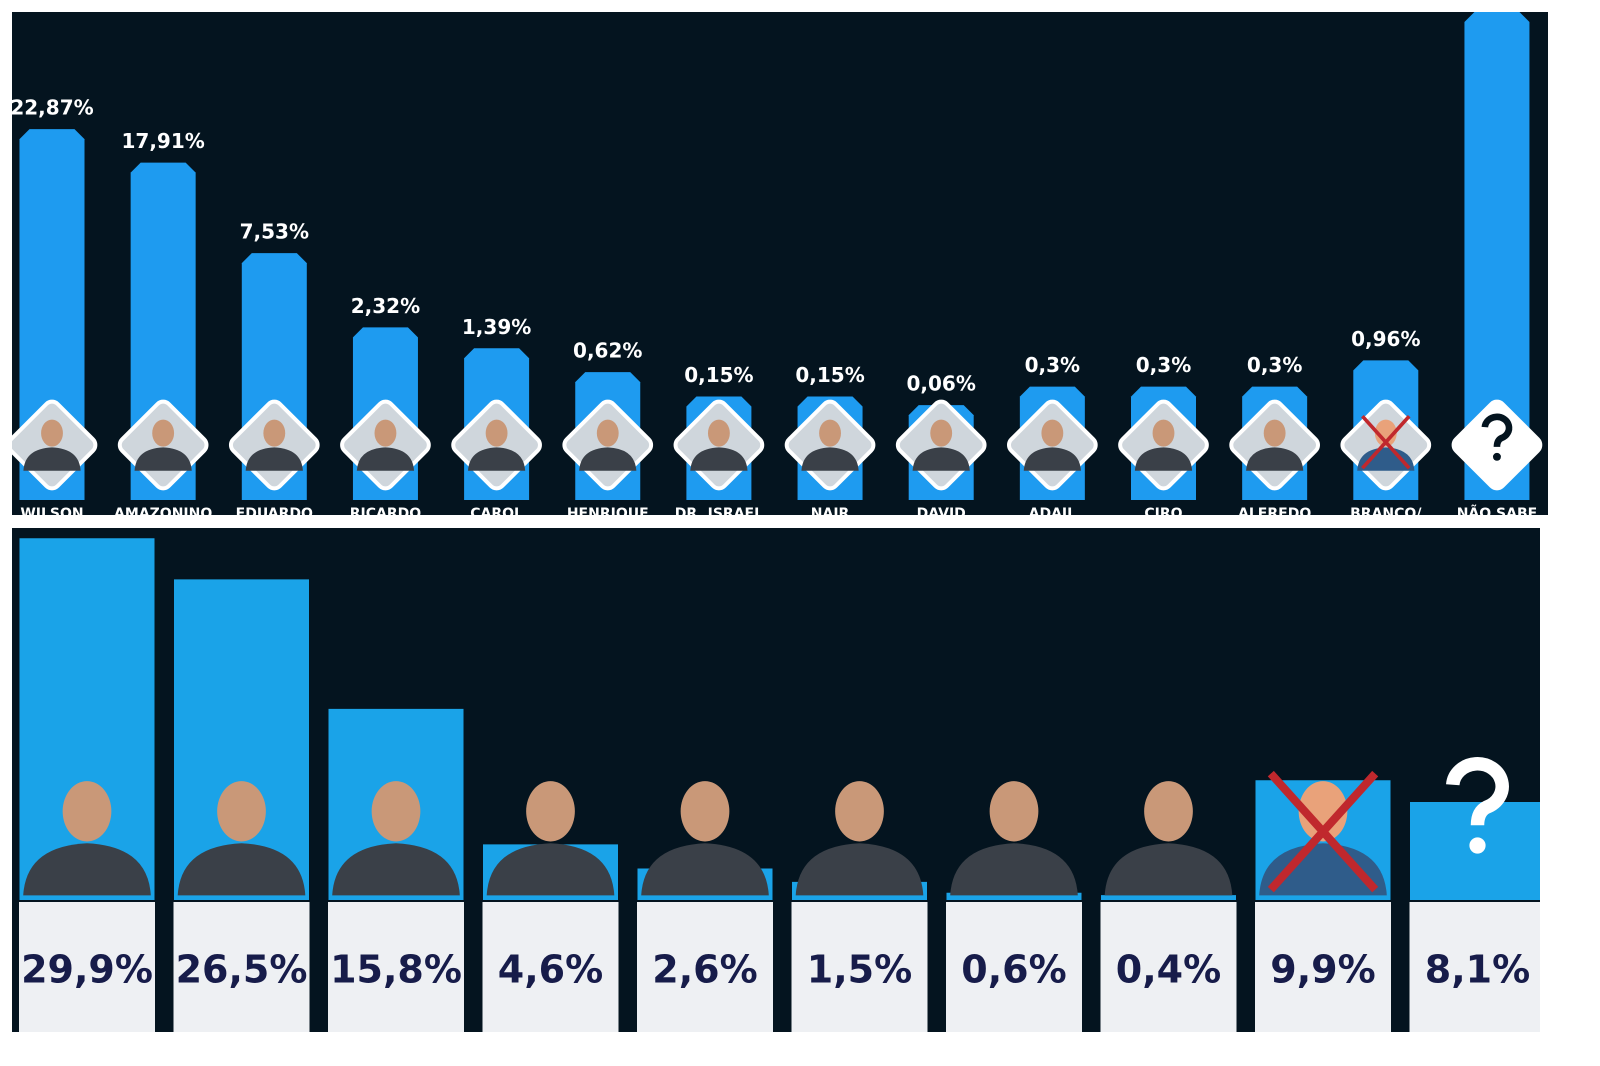 The height and width of the screenshot is (1066, 1600). Describe the element at coordinates (1386, 514) in the screenshot. I see `category-label: BRANCO/` at that location.